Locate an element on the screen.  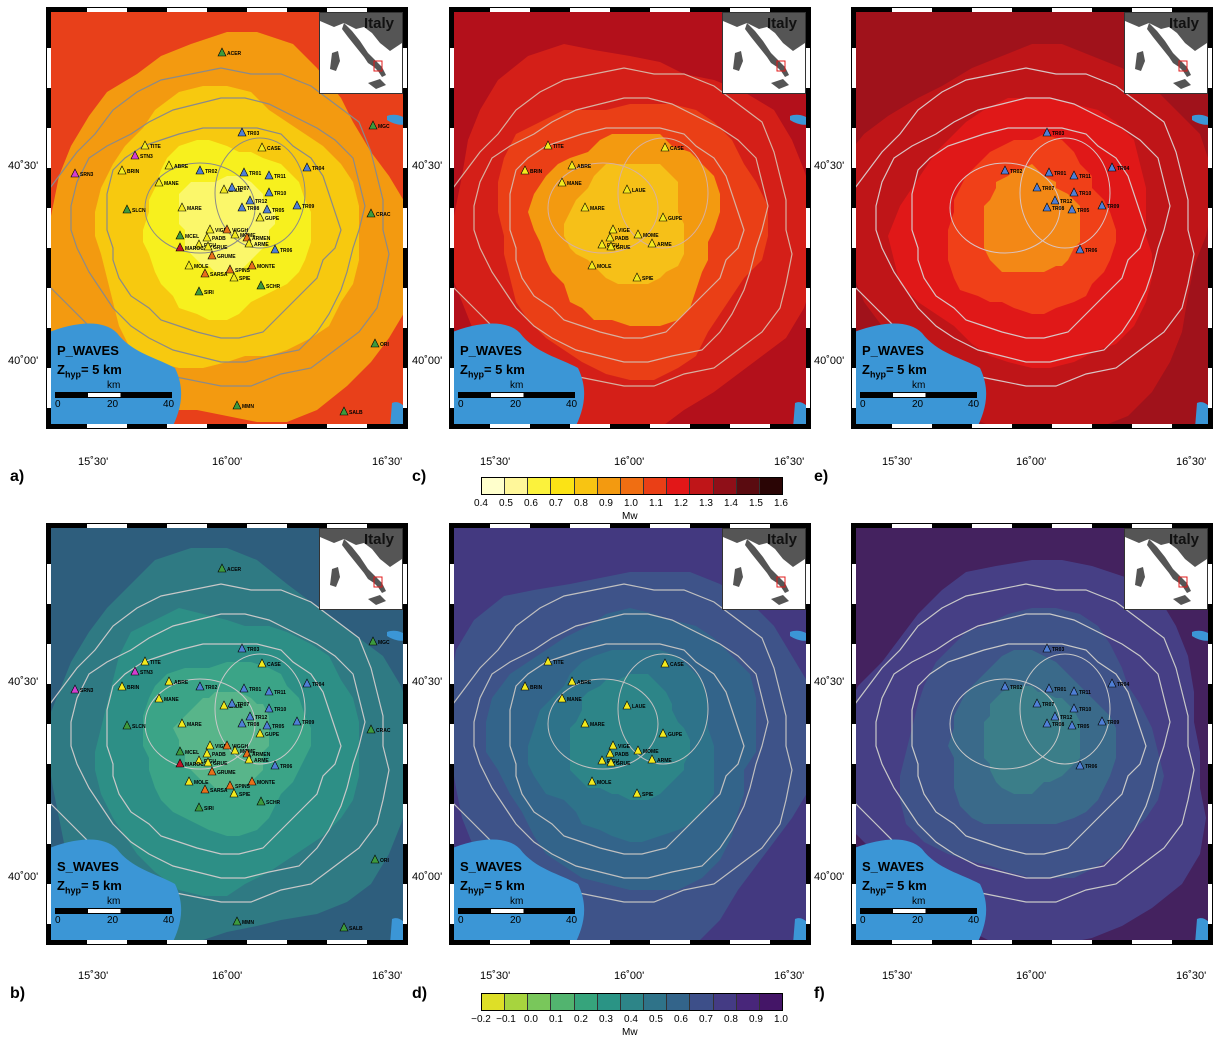
inset-label: Italy is located at coordinates (781, 539).